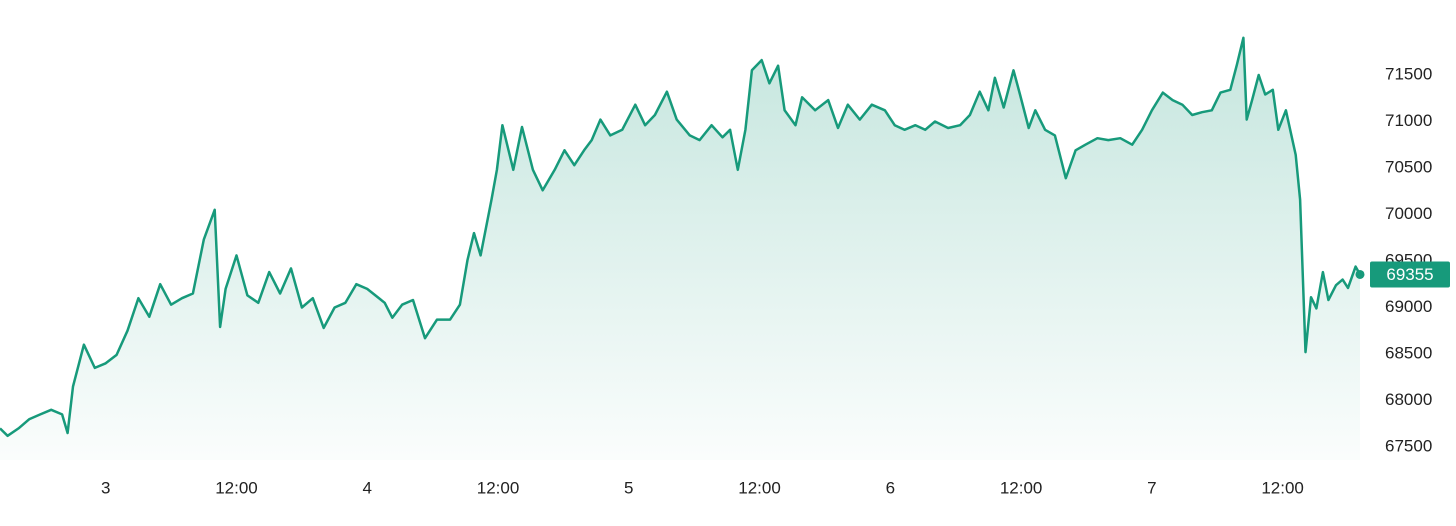 This screenshot has height=526, width=1456. Describe the element at coordinates (628, 487) in the screenshot. I see `x-tick-label: 5` at that location.